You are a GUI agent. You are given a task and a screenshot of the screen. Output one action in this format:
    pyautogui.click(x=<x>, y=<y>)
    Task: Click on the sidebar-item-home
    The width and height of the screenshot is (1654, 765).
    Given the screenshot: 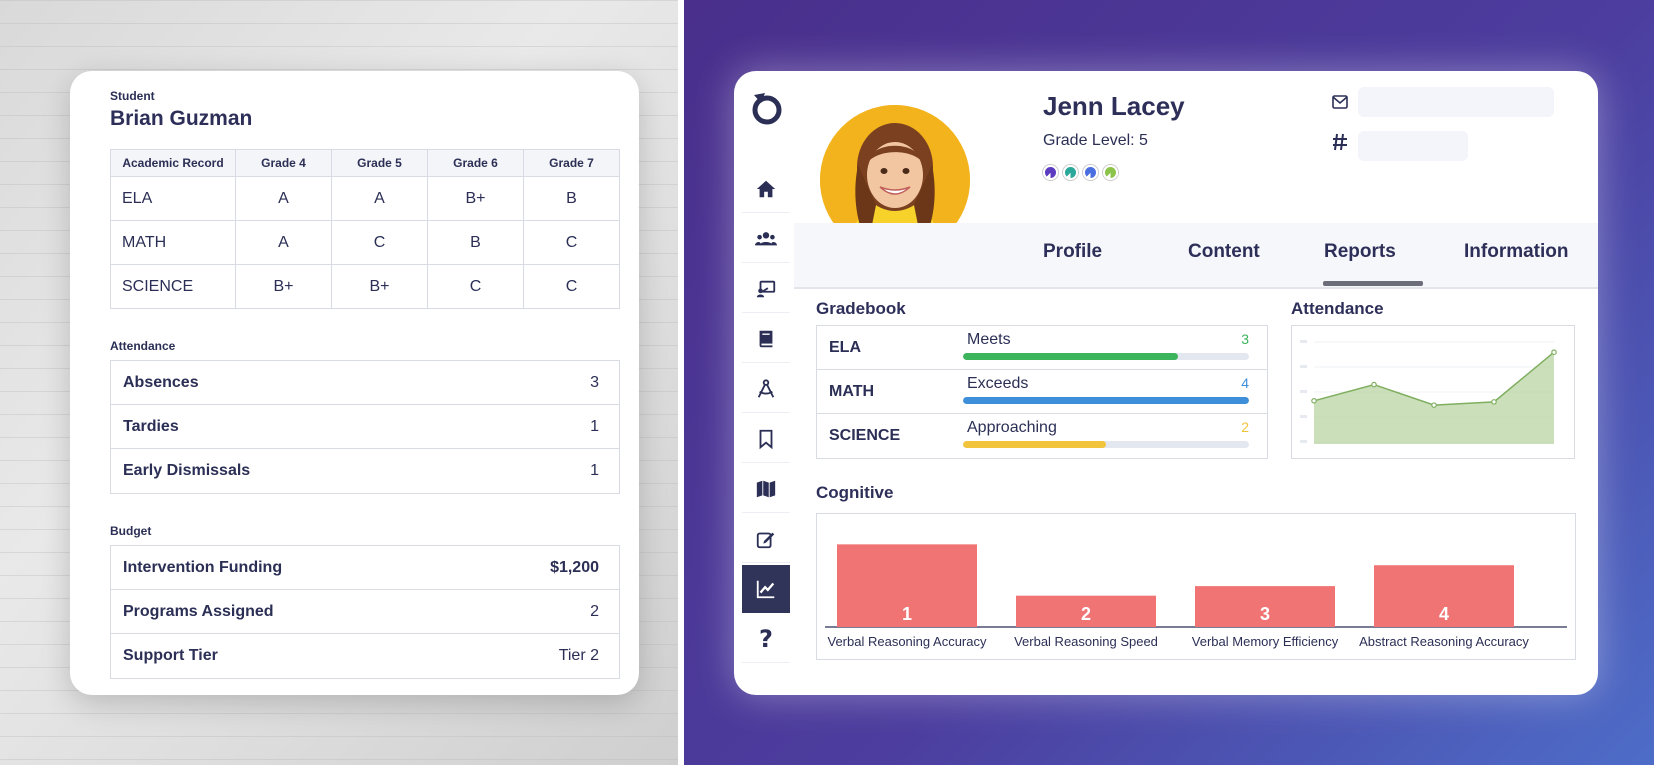 What is the action you would take?
    pyautogui.click(x=766, y=189)
    